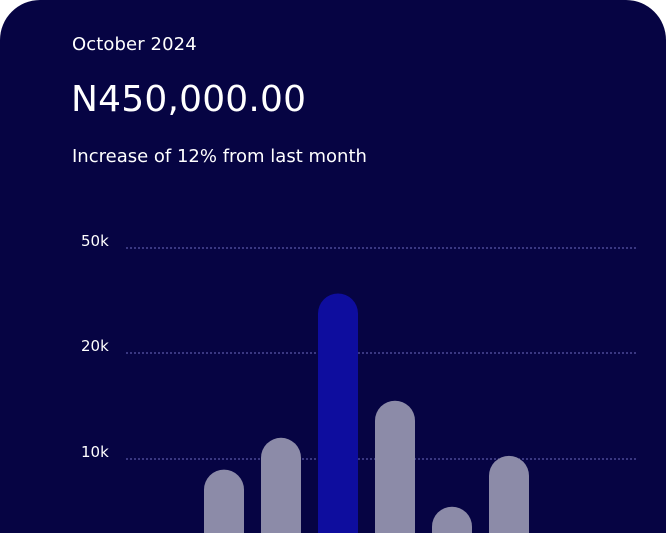 The image size is (666, 533). What do you see at coordinates (189, 99) in the screenshot?
I see `total-amount: N450,000.00` at bounding box center [189, 99].